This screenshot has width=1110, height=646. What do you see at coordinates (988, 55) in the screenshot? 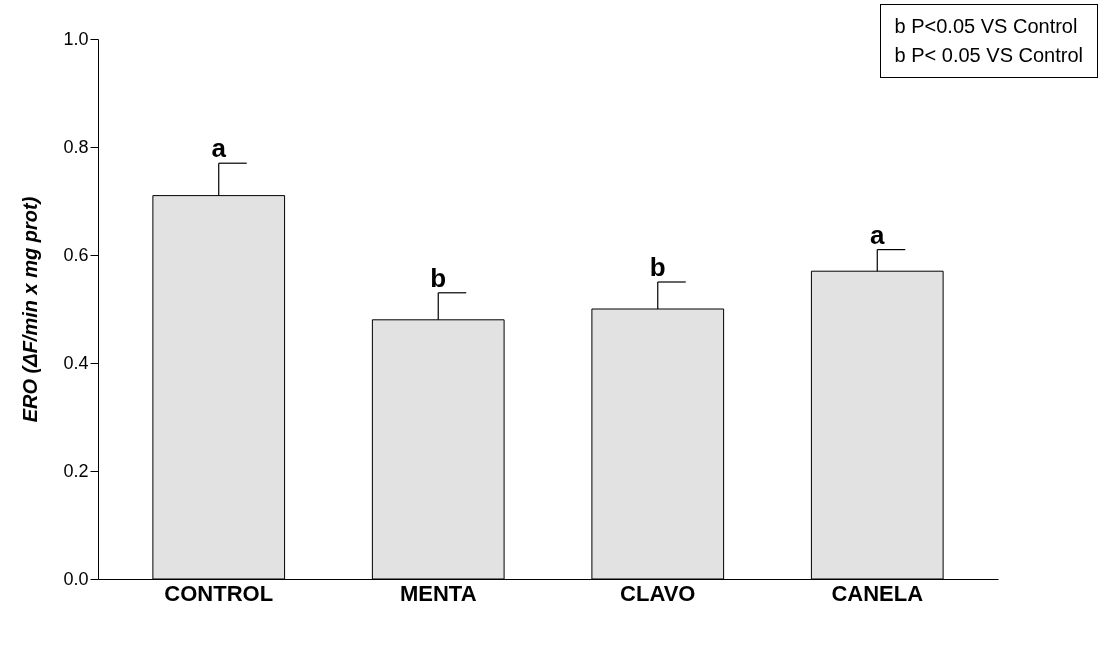
I see `annotation: b P< 0.05 VS Control` at bounding box center [988, 55].